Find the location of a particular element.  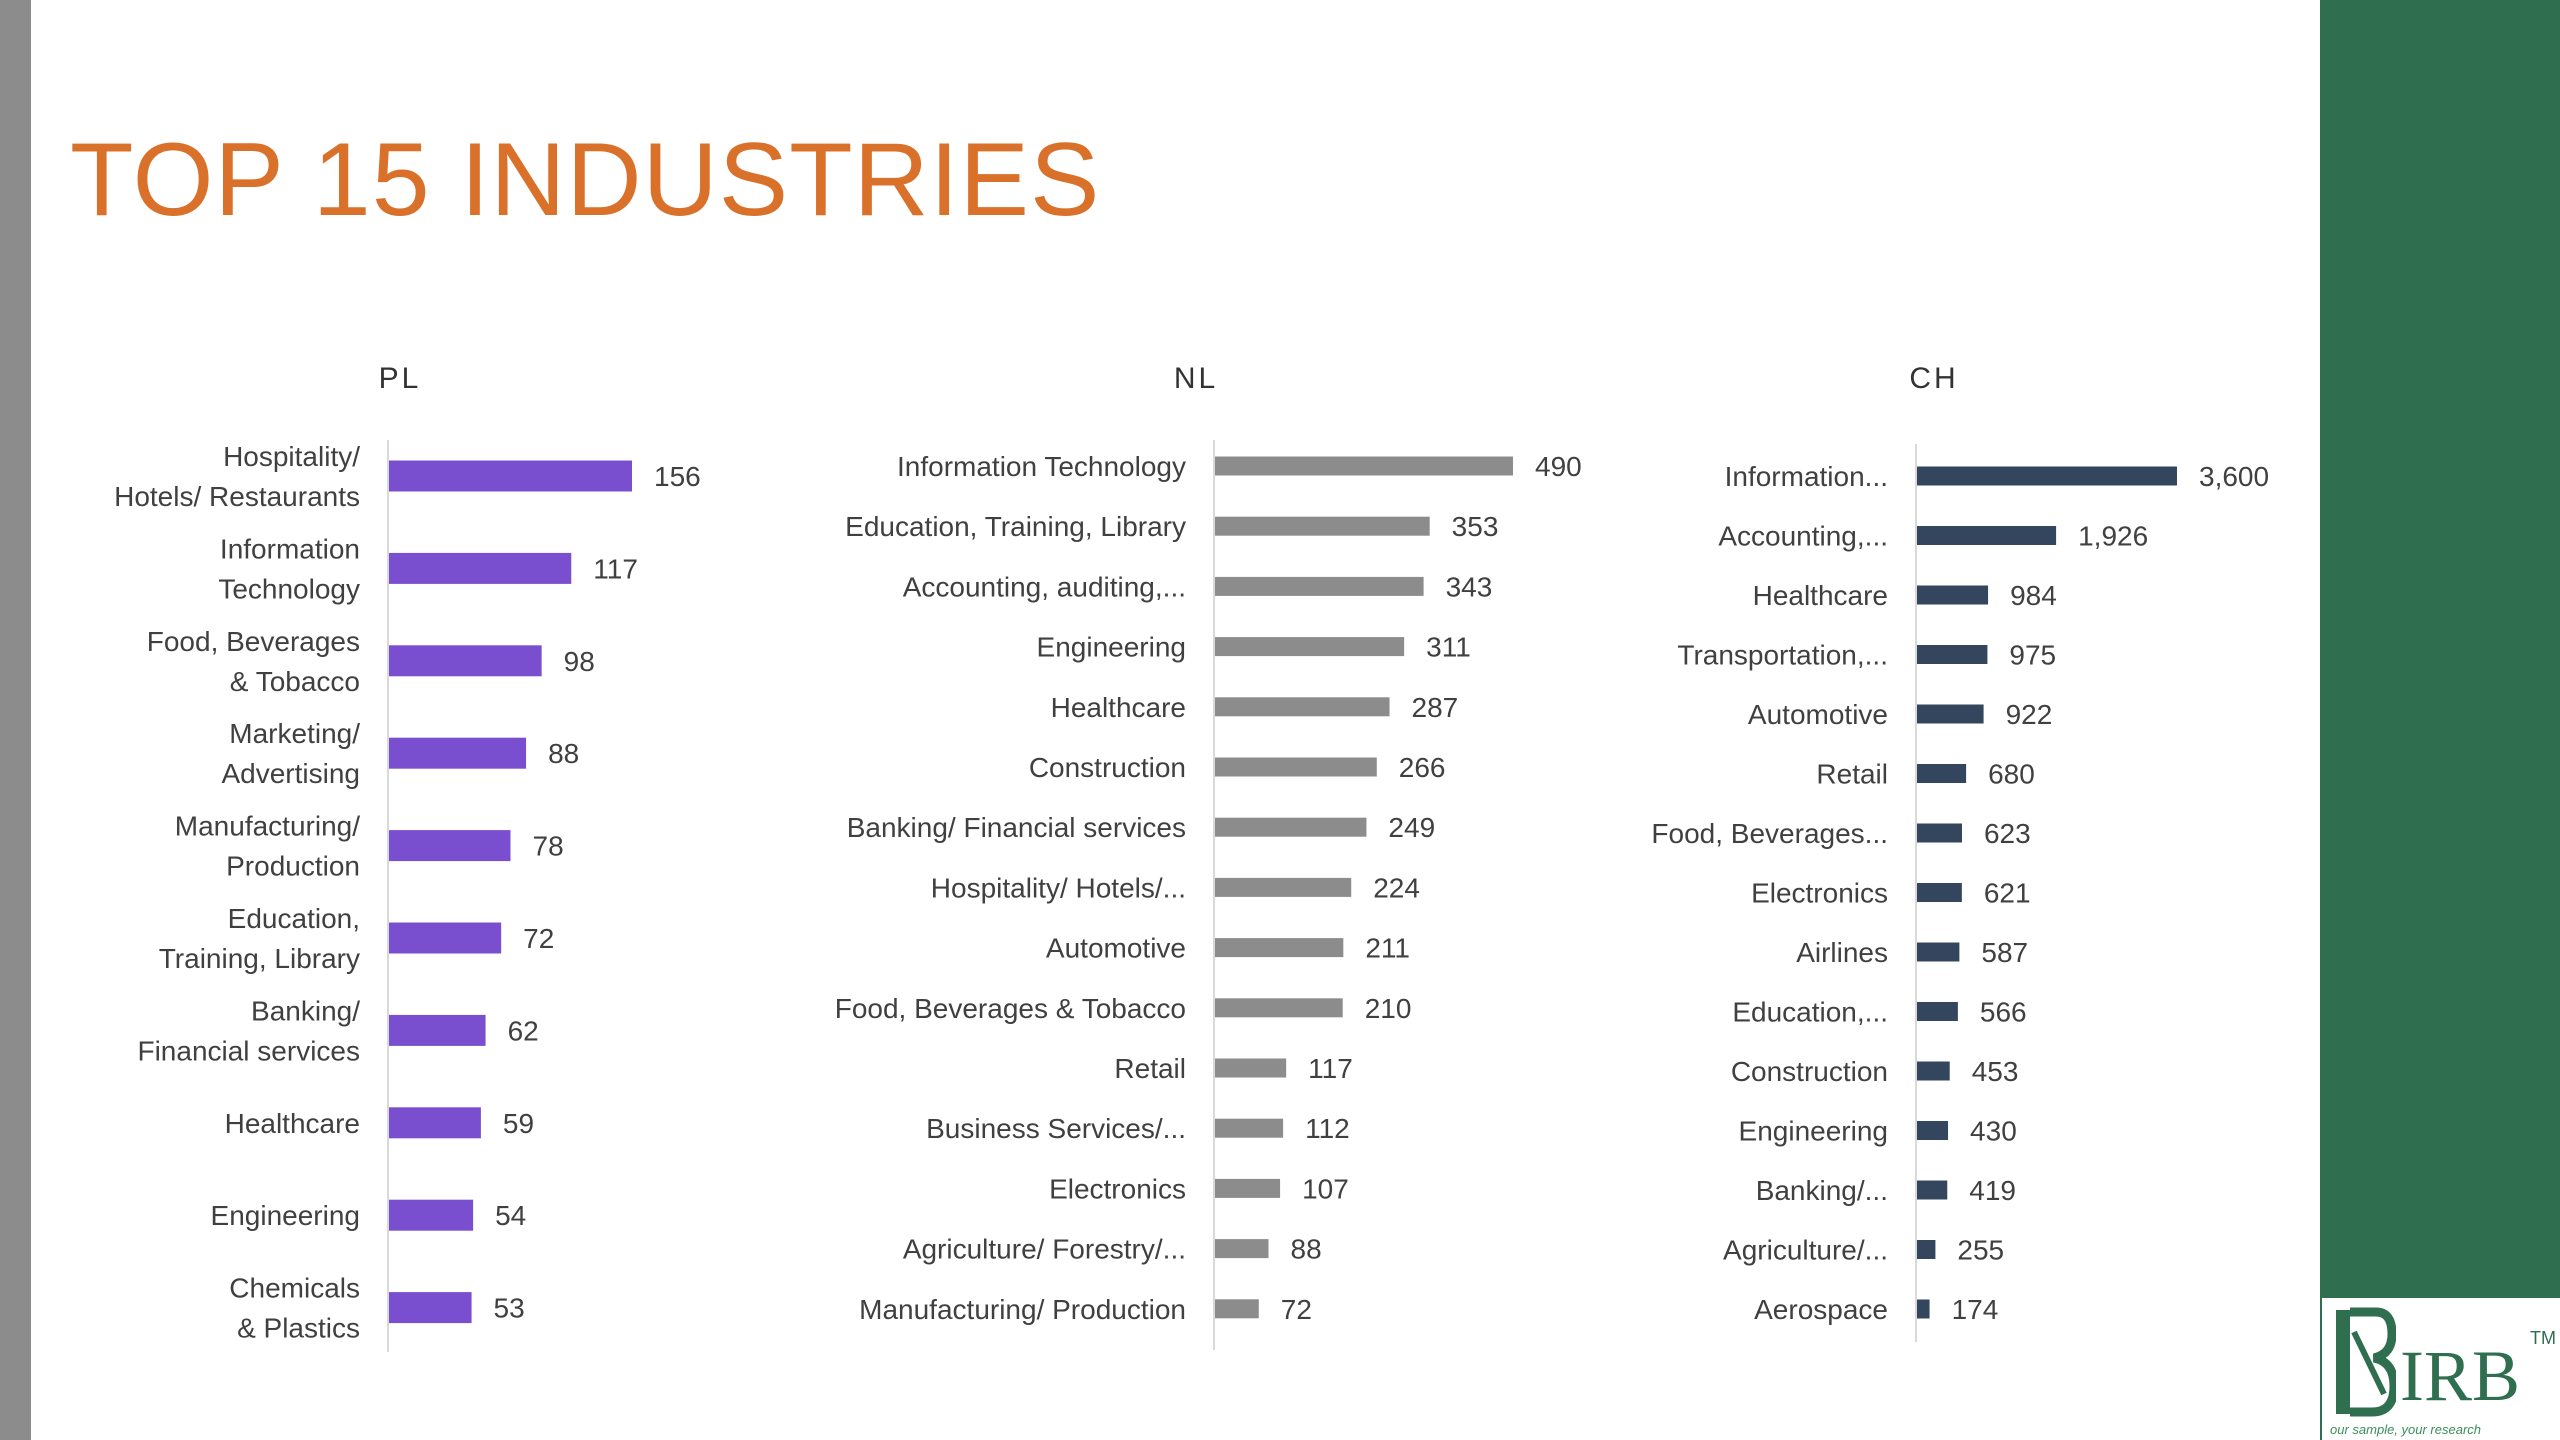

value-label-pl: 72 is located at coordinates (538, 938).